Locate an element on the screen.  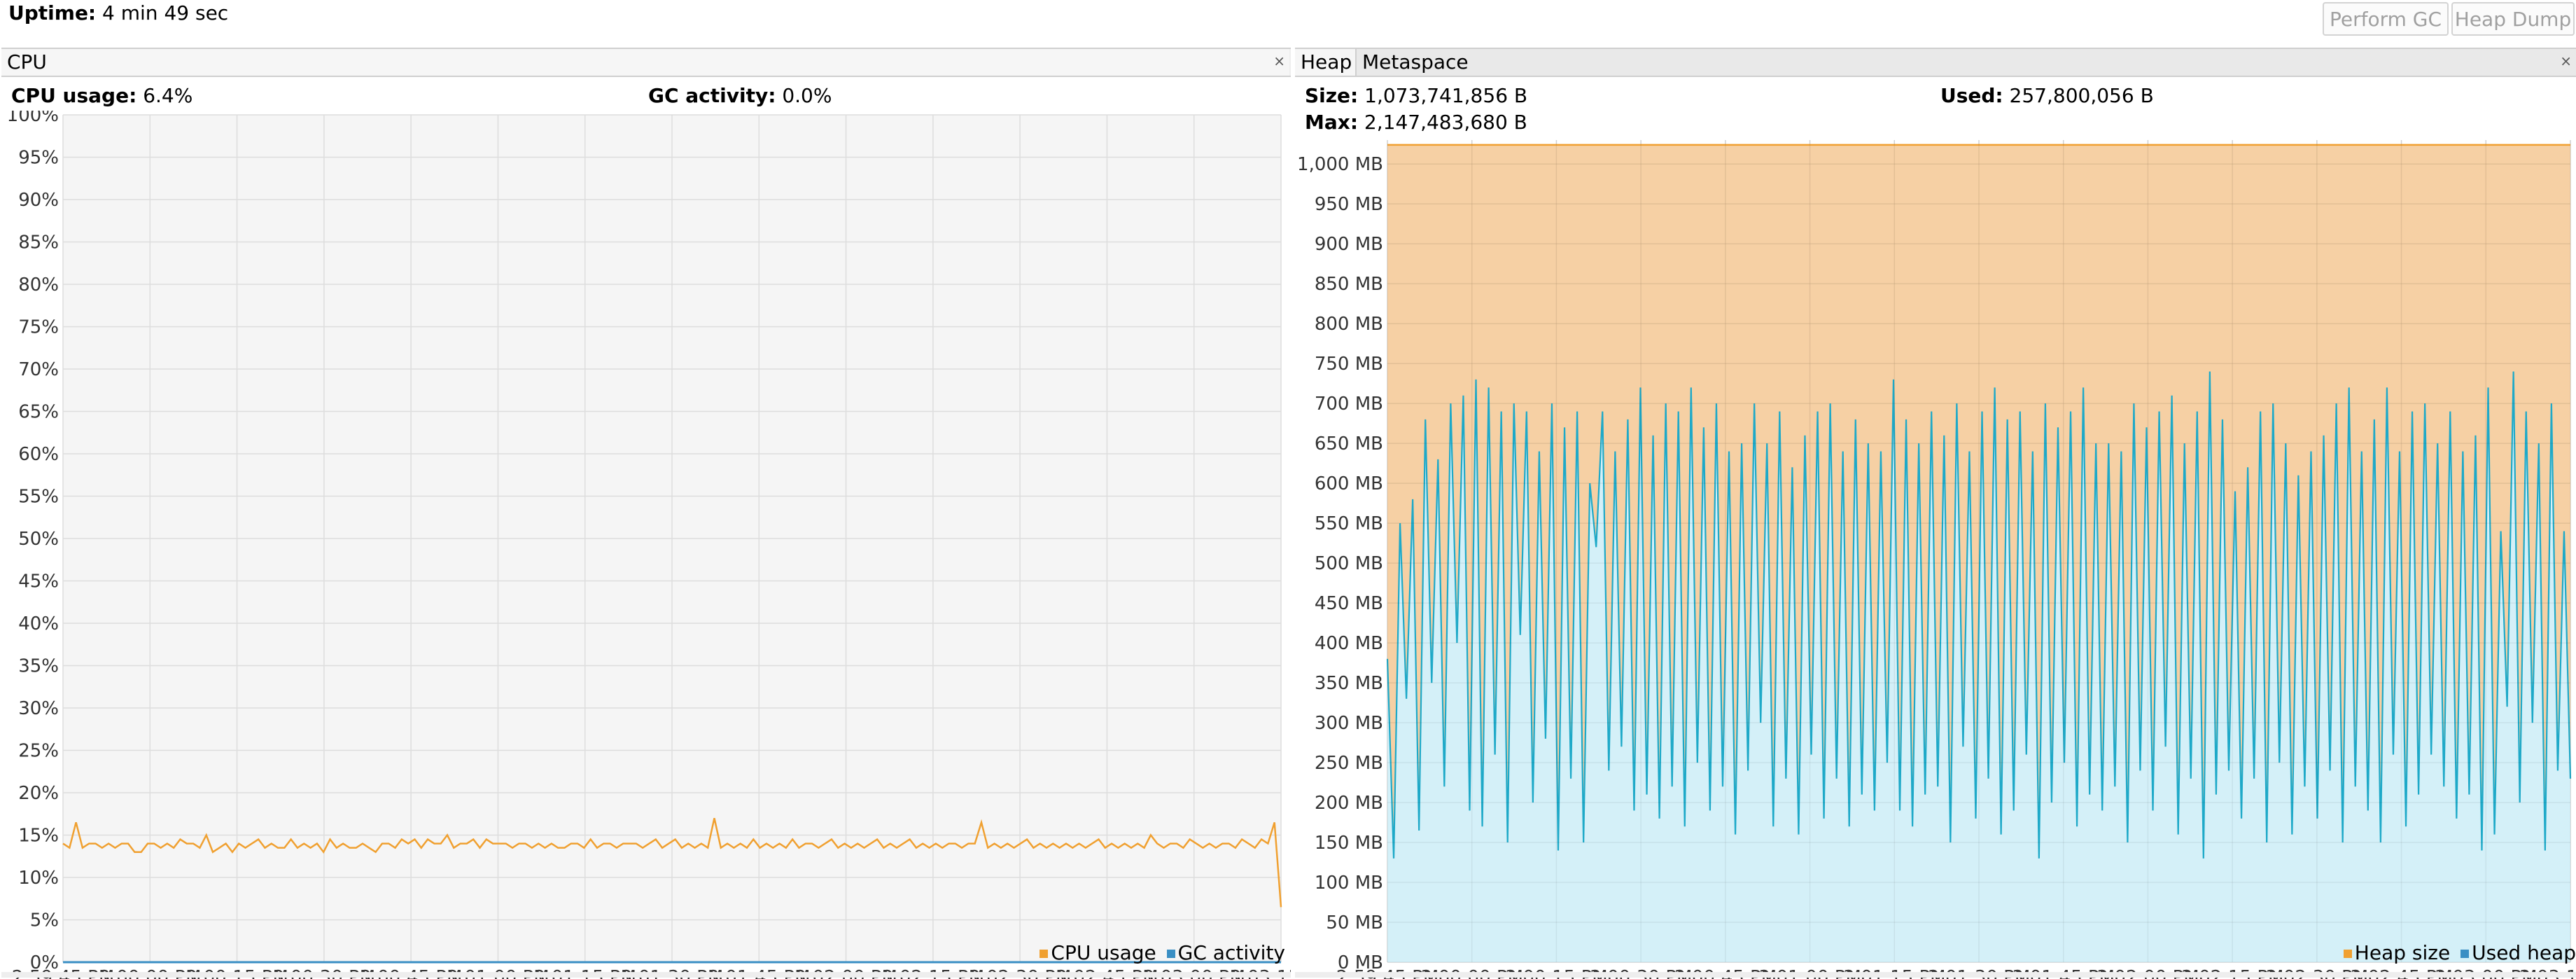
tab-metaspace: Metaspace × is located at coordinates (1966, 62).